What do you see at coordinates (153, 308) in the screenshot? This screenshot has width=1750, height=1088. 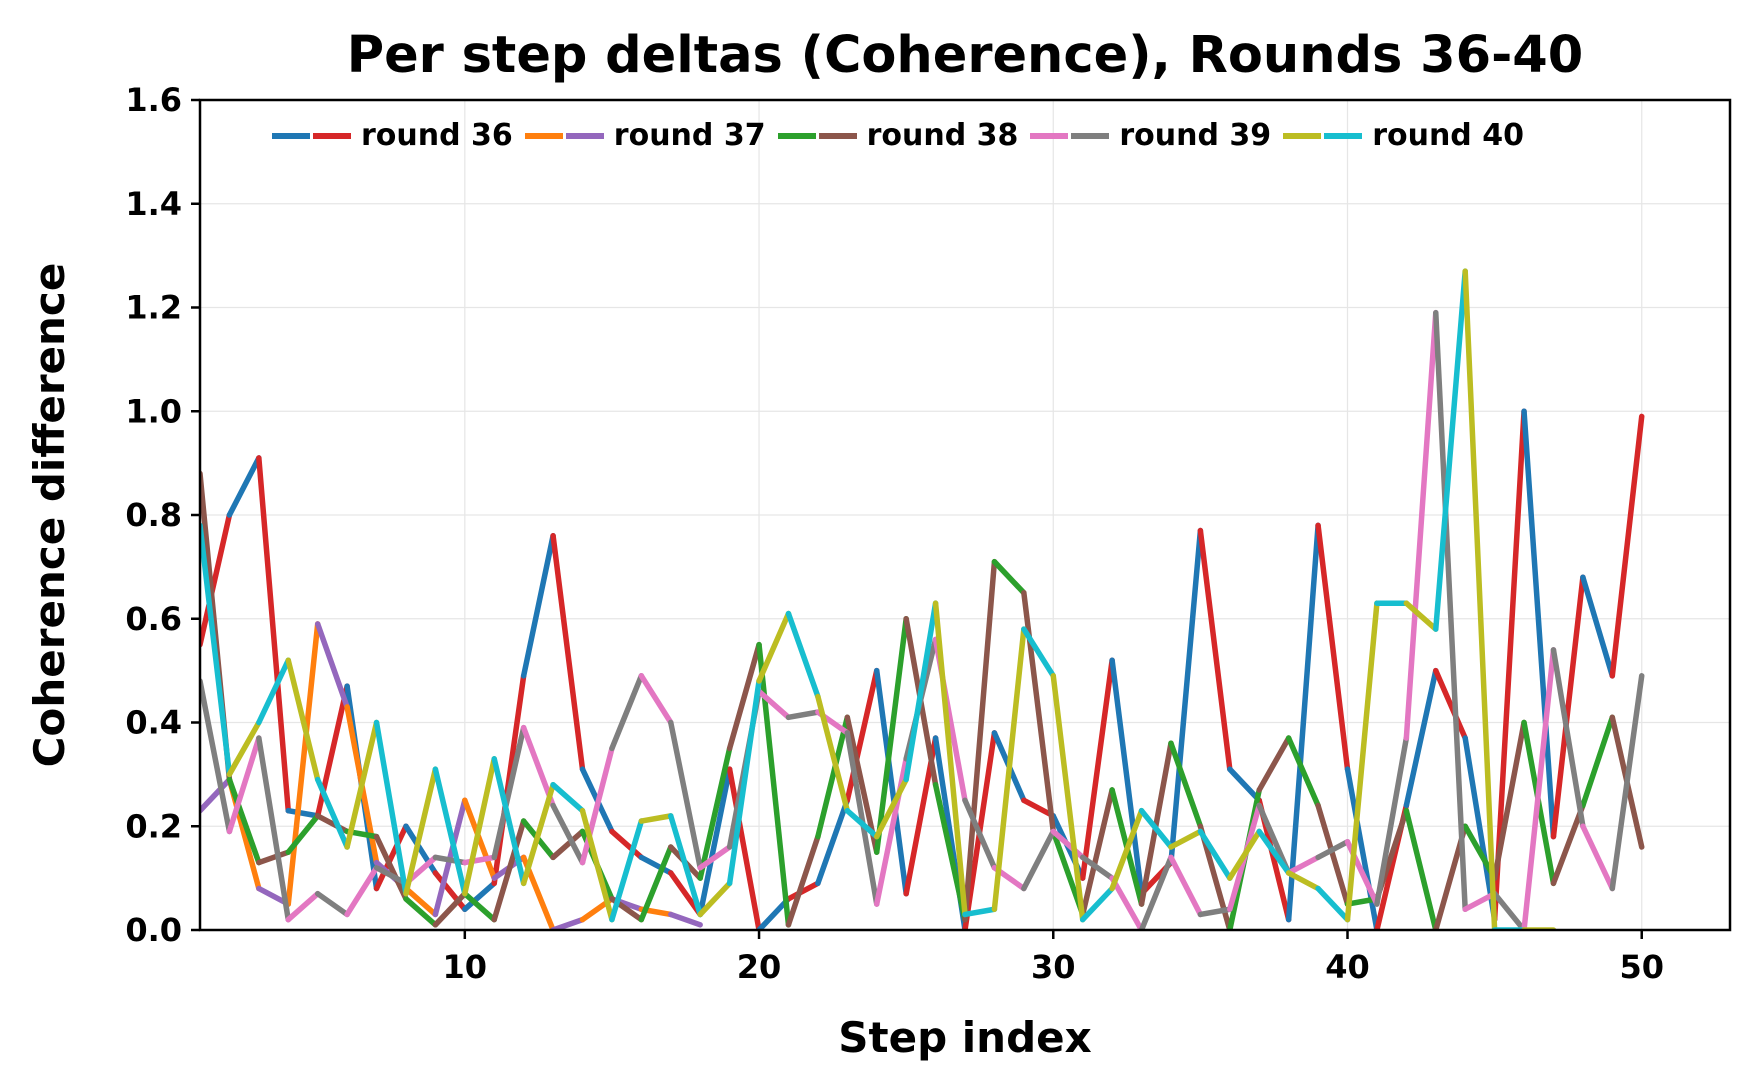 I see `y-tick-label: 1.2` at bounding box center [153, 308].